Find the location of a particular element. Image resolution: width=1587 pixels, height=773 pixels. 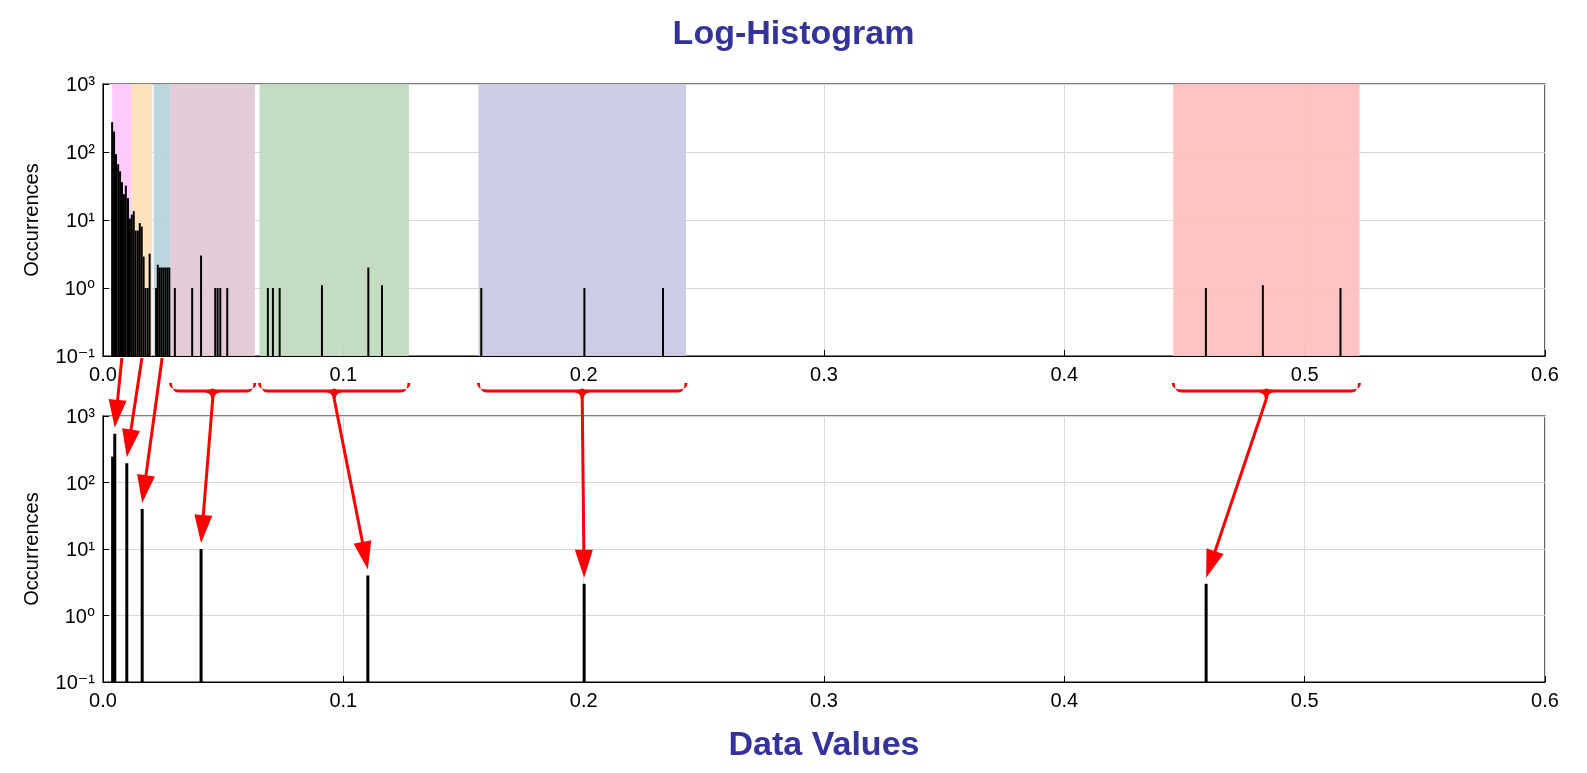

x-axis-title: Data Values is located at coordinates (824, 743).